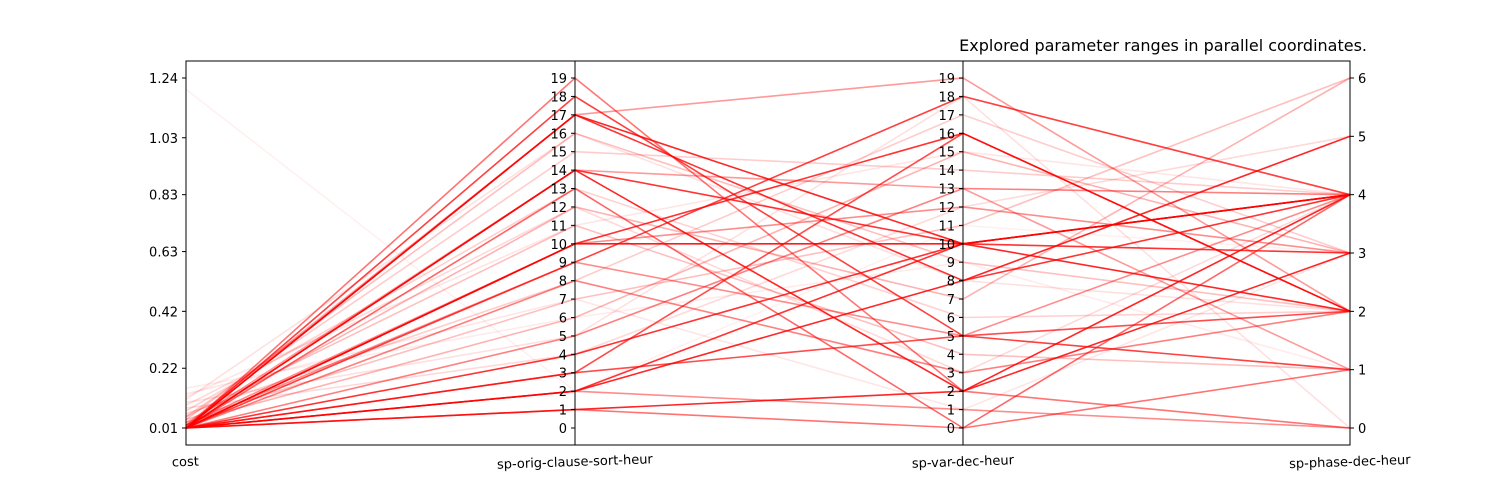 This screenshot has width=1500, height=500. Describe the element at coordinates (163, 253) in the screenshot. I see `tick-label: 0.63` at that location.